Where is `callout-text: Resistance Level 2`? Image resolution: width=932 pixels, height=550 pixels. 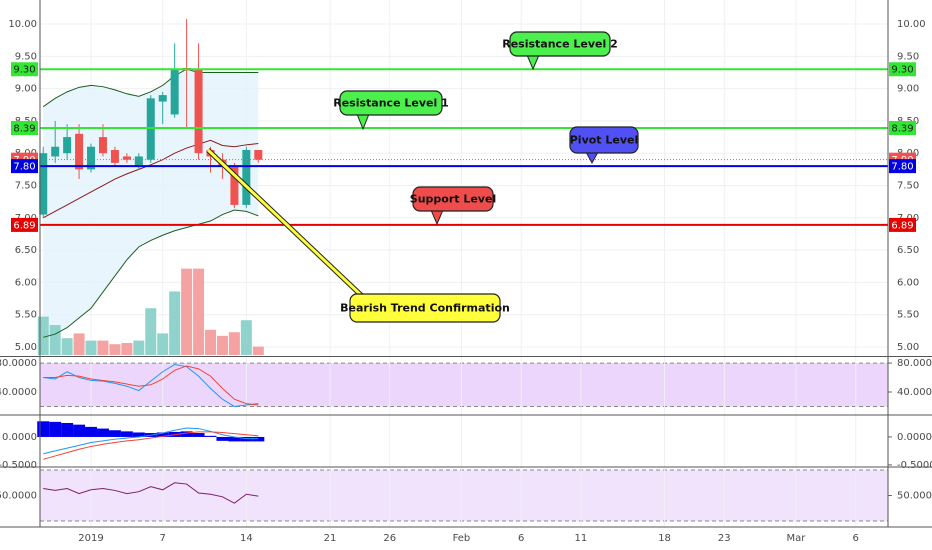 callout-text: Resistance Level 2 is located at coordinates (559, 44).